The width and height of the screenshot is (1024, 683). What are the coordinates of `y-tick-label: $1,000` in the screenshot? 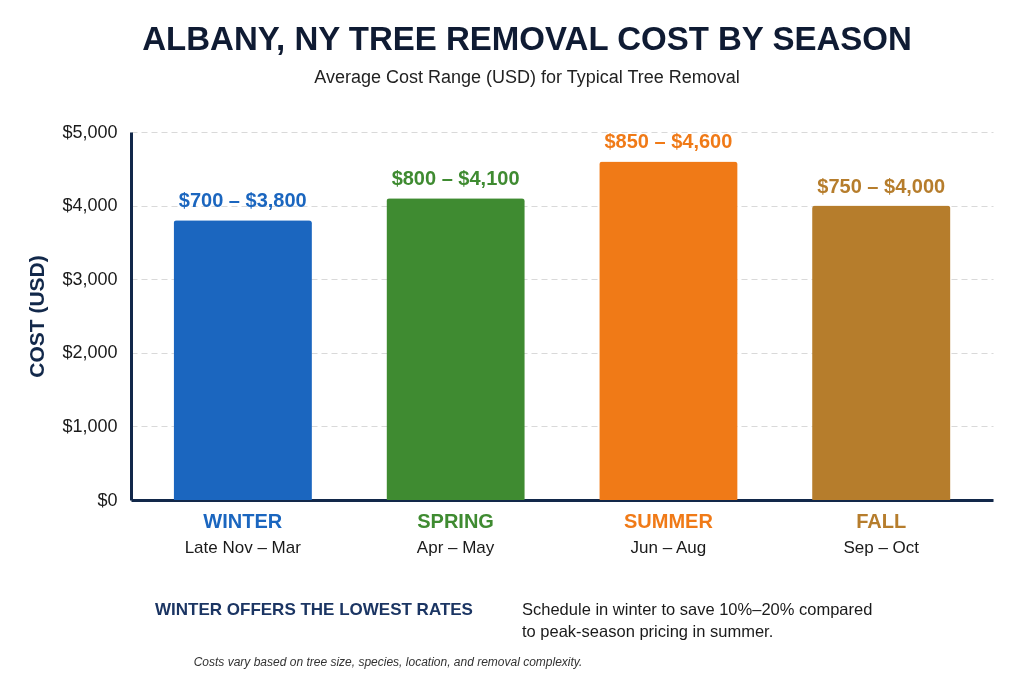 It's located at (90, 425).